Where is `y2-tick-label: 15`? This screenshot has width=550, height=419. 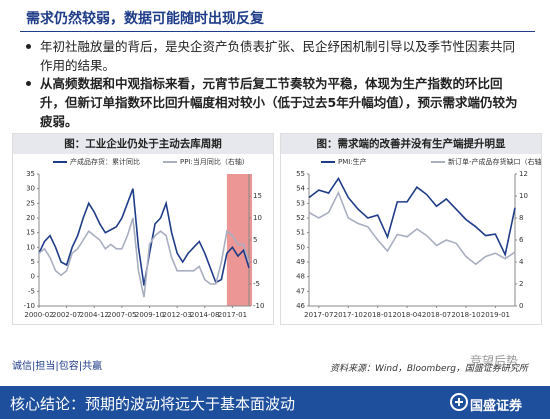 y2-tick-label: 15 is located at coordinates (257, 196).